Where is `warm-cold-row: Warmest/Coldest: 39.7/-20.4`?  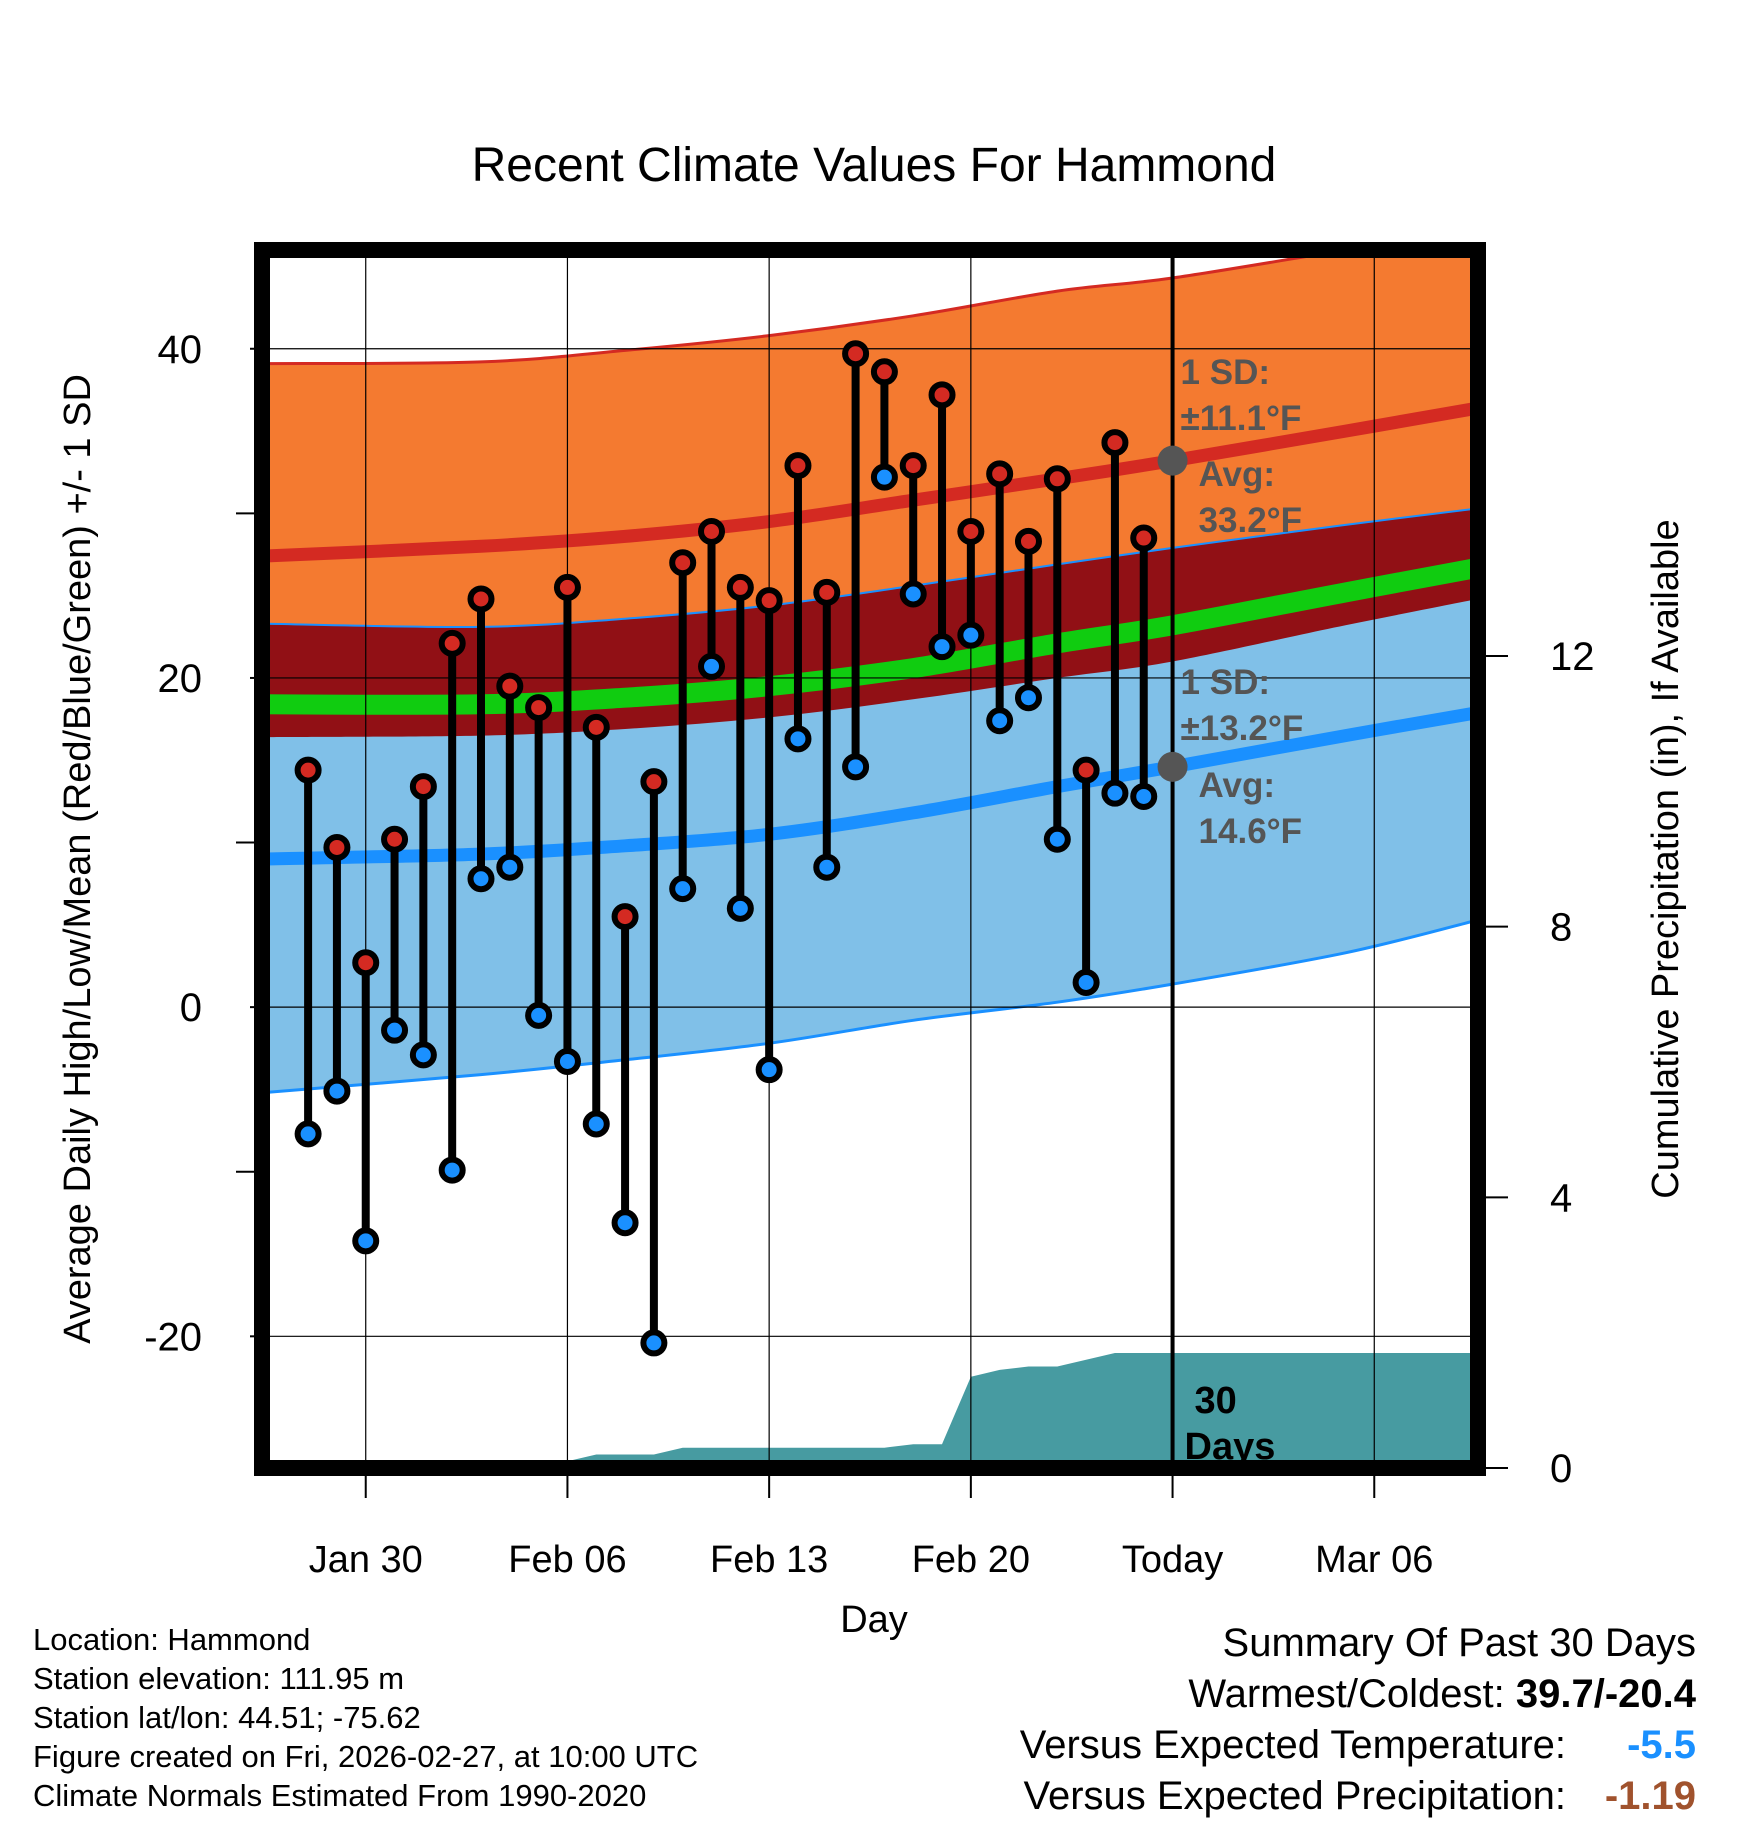
warm-cold-row: Warmest/Coldest: 39.7/-20.4 is located at coordinates (1358, 1694).